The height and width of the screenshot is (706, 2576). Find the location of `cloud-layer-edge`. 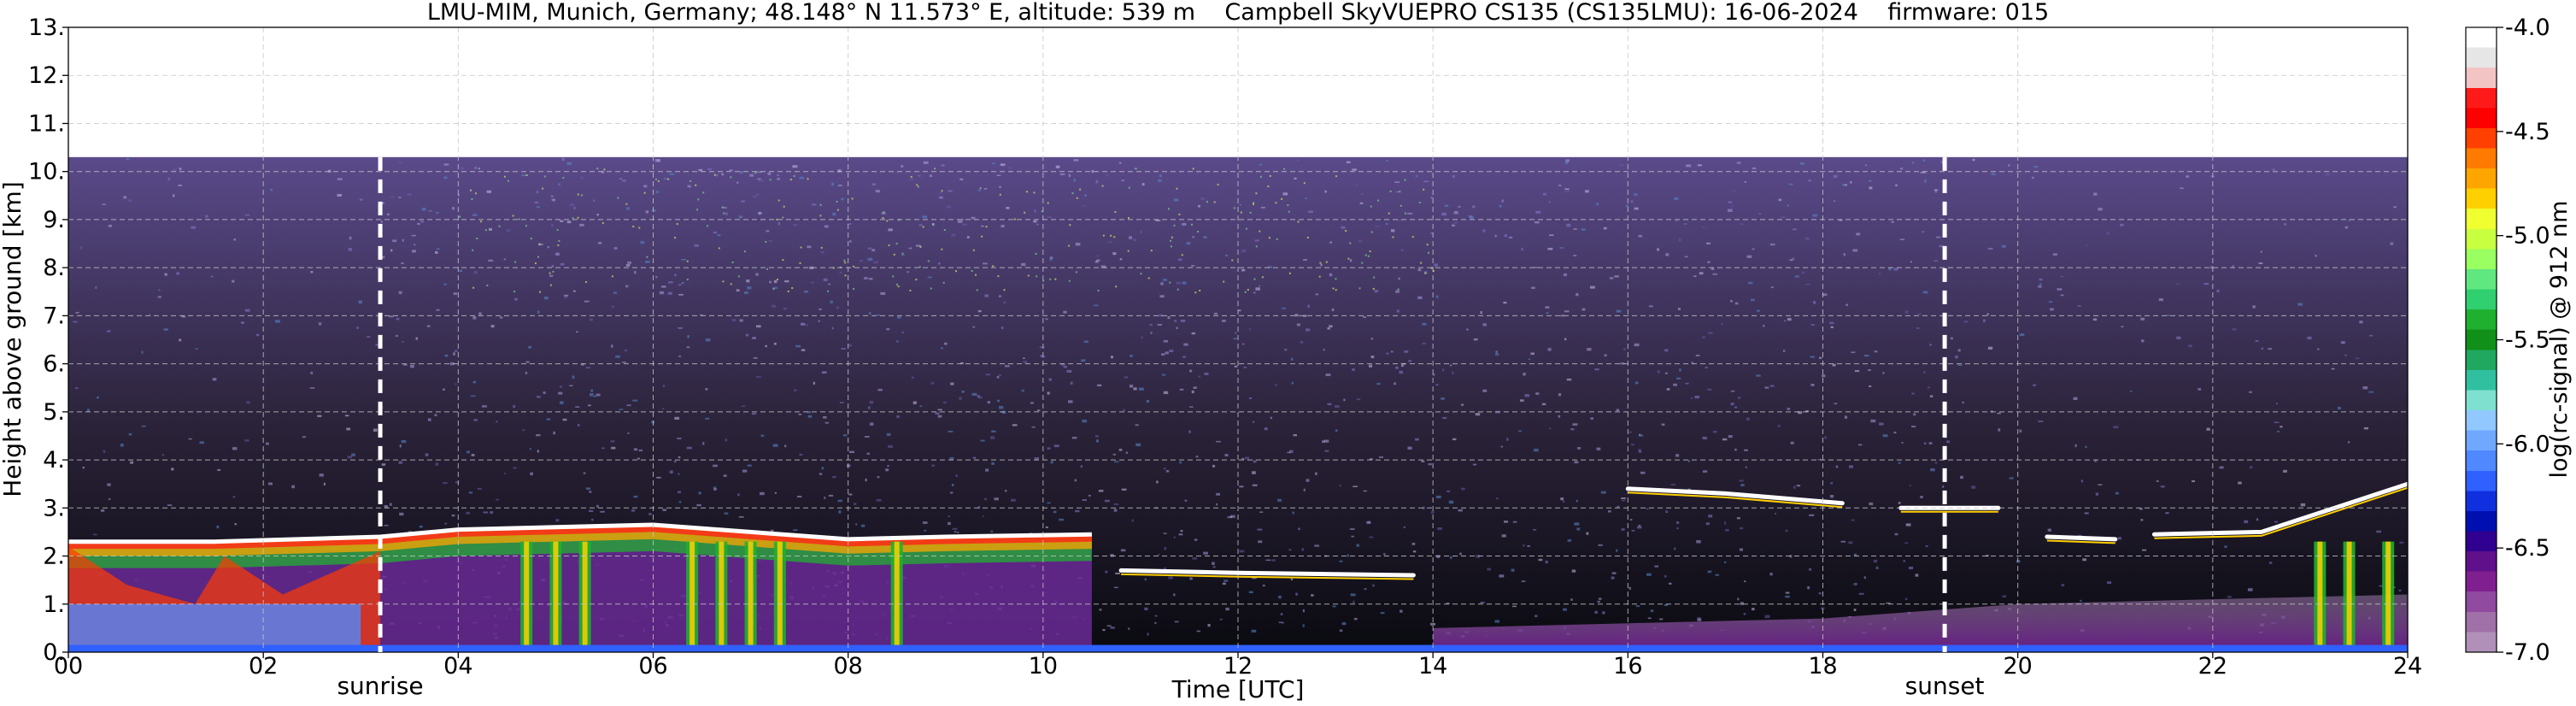

cloud-layer-edge is located at coordinates (2281, 512).